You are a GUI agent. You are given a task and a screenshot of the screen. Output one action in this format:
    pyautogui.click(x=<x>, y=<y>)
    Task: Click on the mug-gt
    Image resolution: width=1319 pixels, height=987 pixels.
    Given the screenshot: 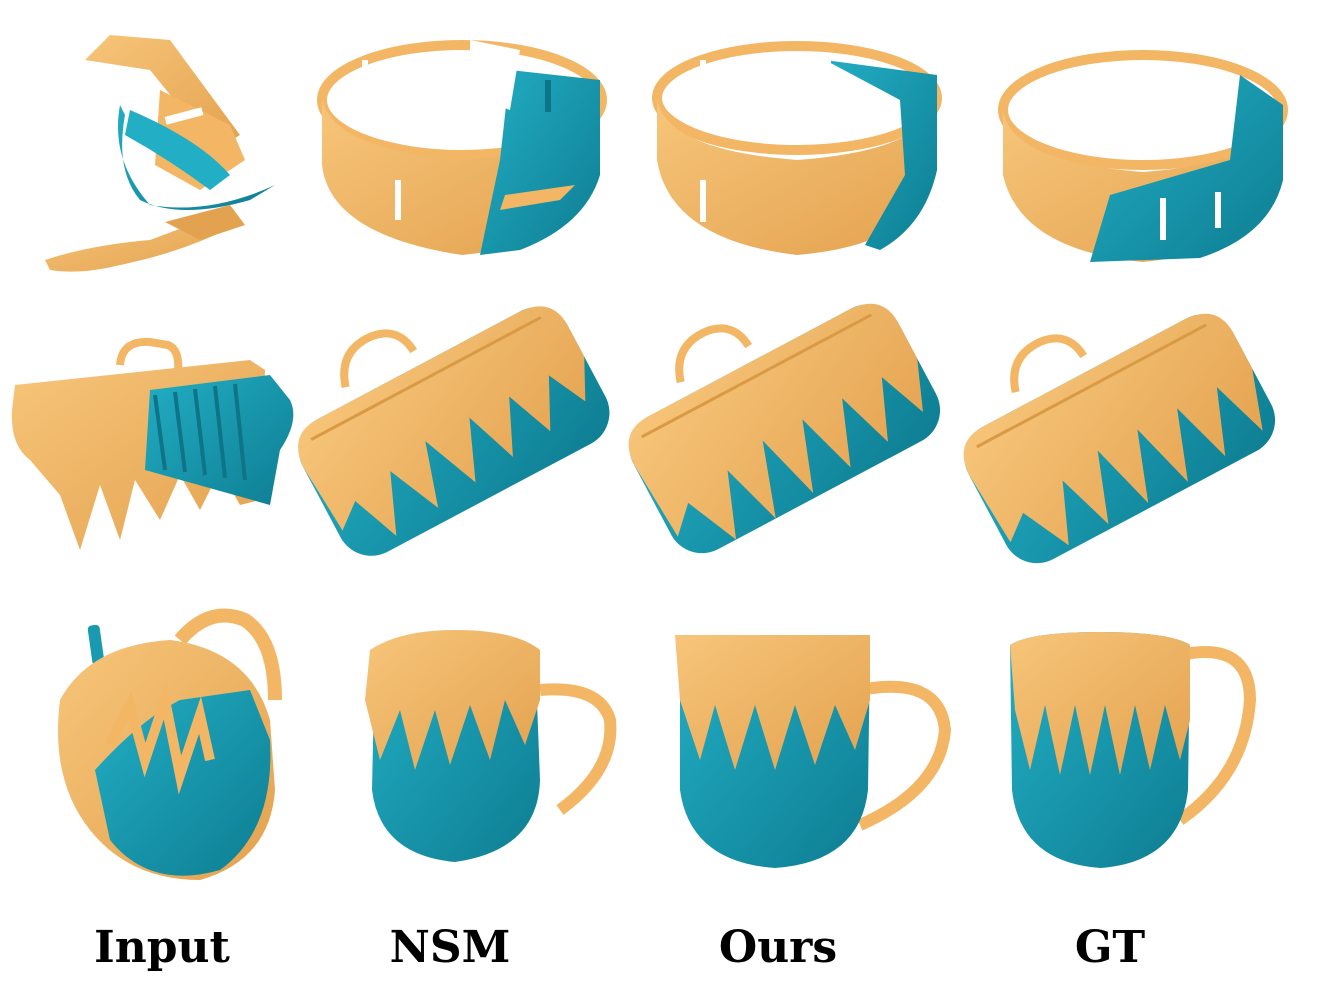 What is the action you would take?
    pyautogui.click(x=1133, y=750)
    